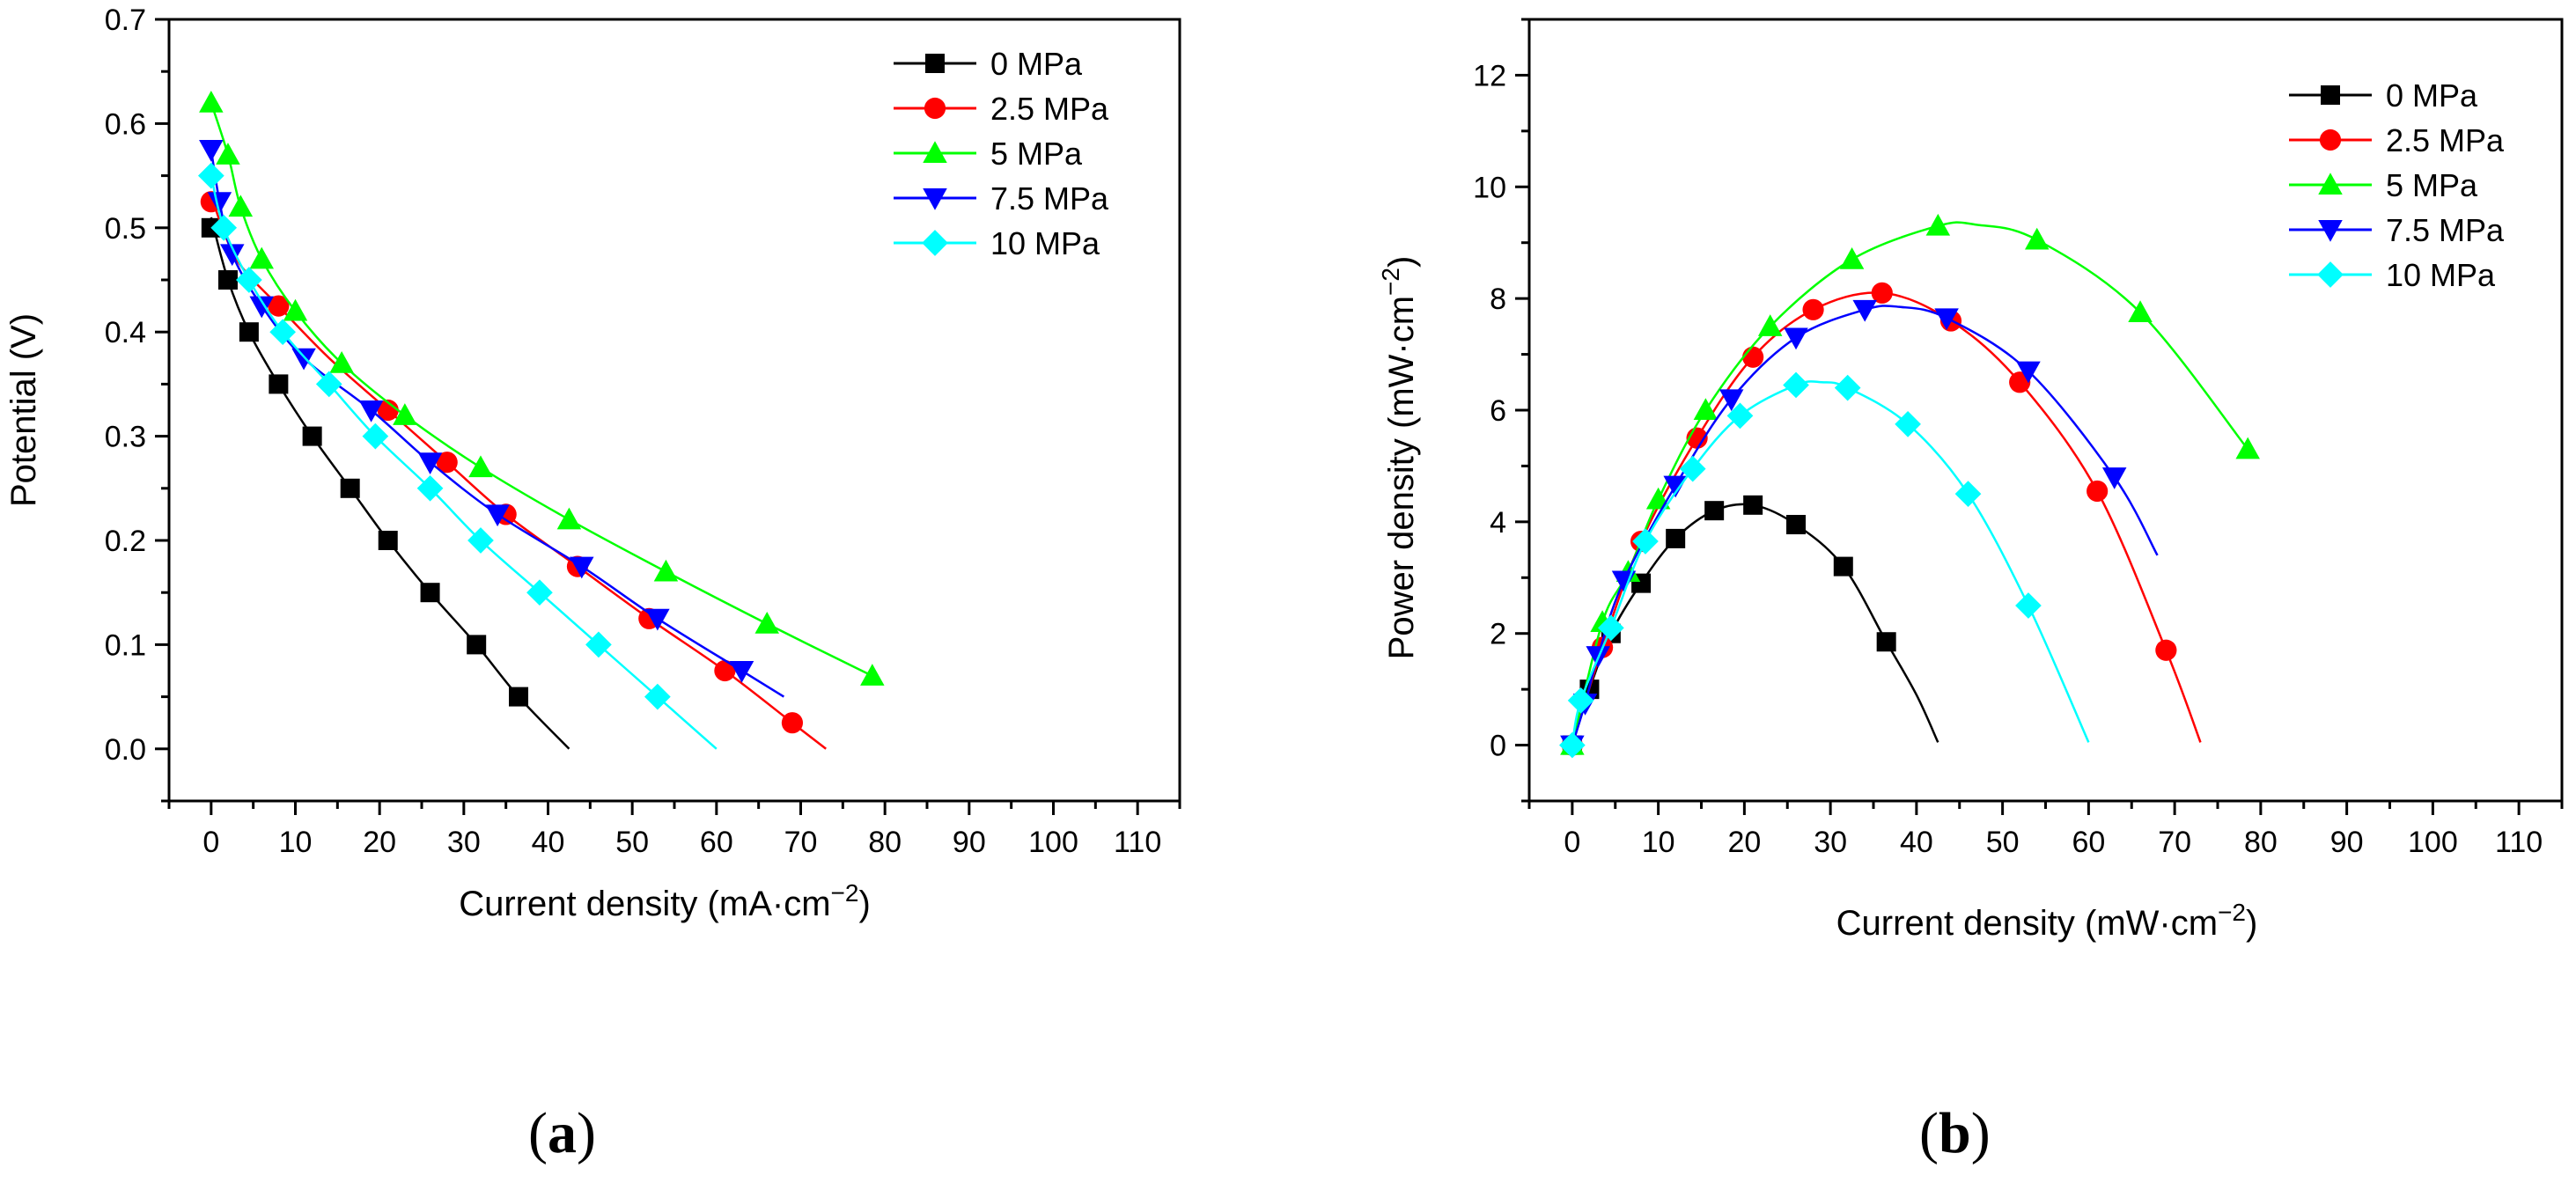 This screenshot has height=1190, width=2576. What do you see at coordinates (665, 901) in the screenshot?
I see `x-axis-label: Current density (mA·cm−2)` at bounding box center [665, 901].